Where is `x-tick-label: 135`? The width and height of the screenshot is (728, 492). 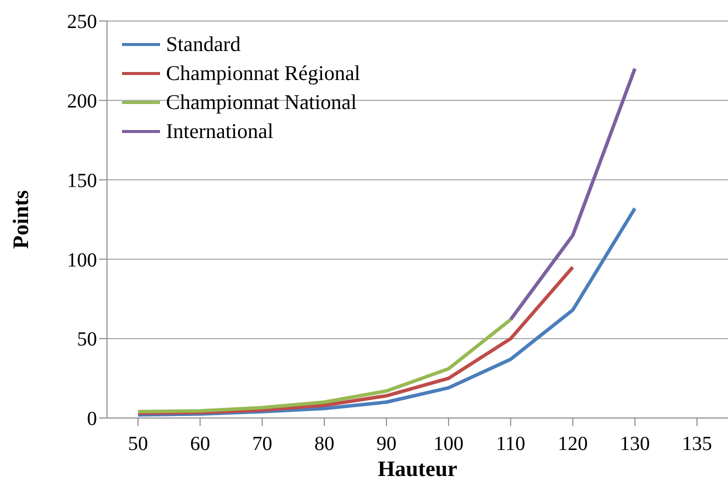
x-tick-label: 135 is located at coordinates (697, 444).